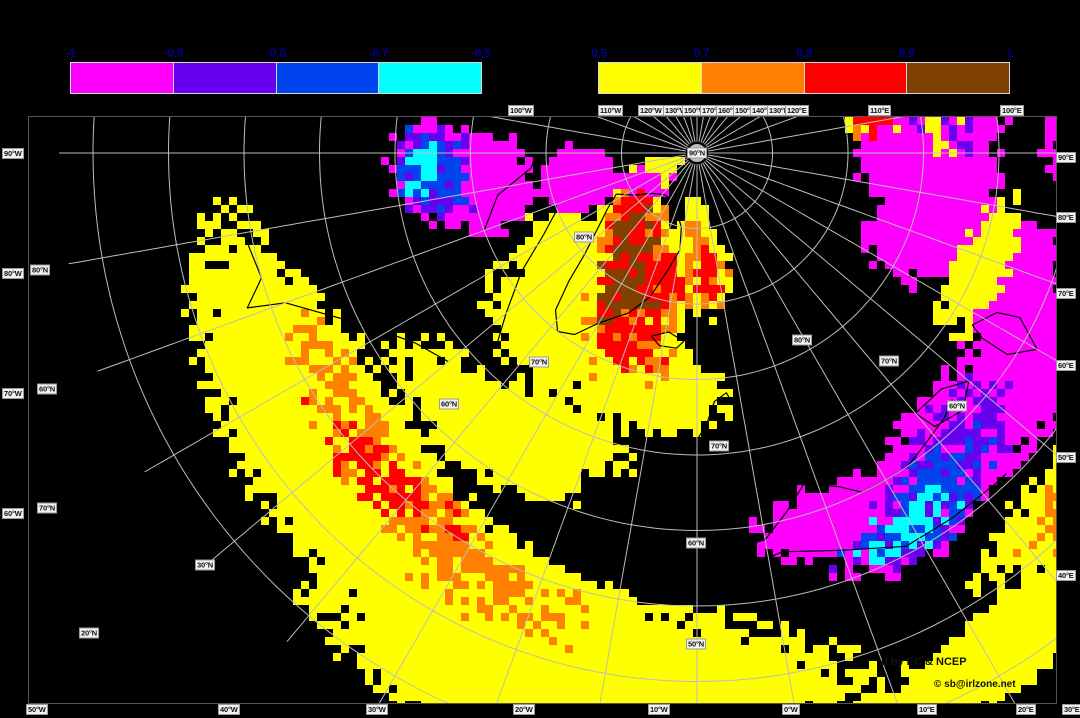  What do you see at coordinates (659, 709) in the screenshot?
I see `bottom-label-4: 10°W` at bounding box center [659, 709].